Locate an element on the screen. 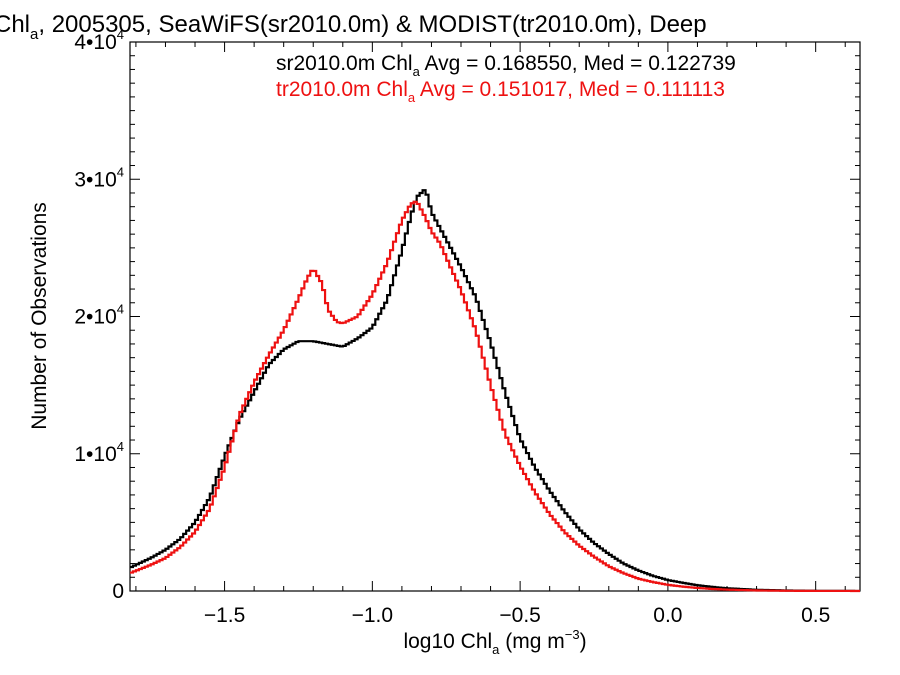  x-tick-label: −1.0 is located at coordinates (372, 615).